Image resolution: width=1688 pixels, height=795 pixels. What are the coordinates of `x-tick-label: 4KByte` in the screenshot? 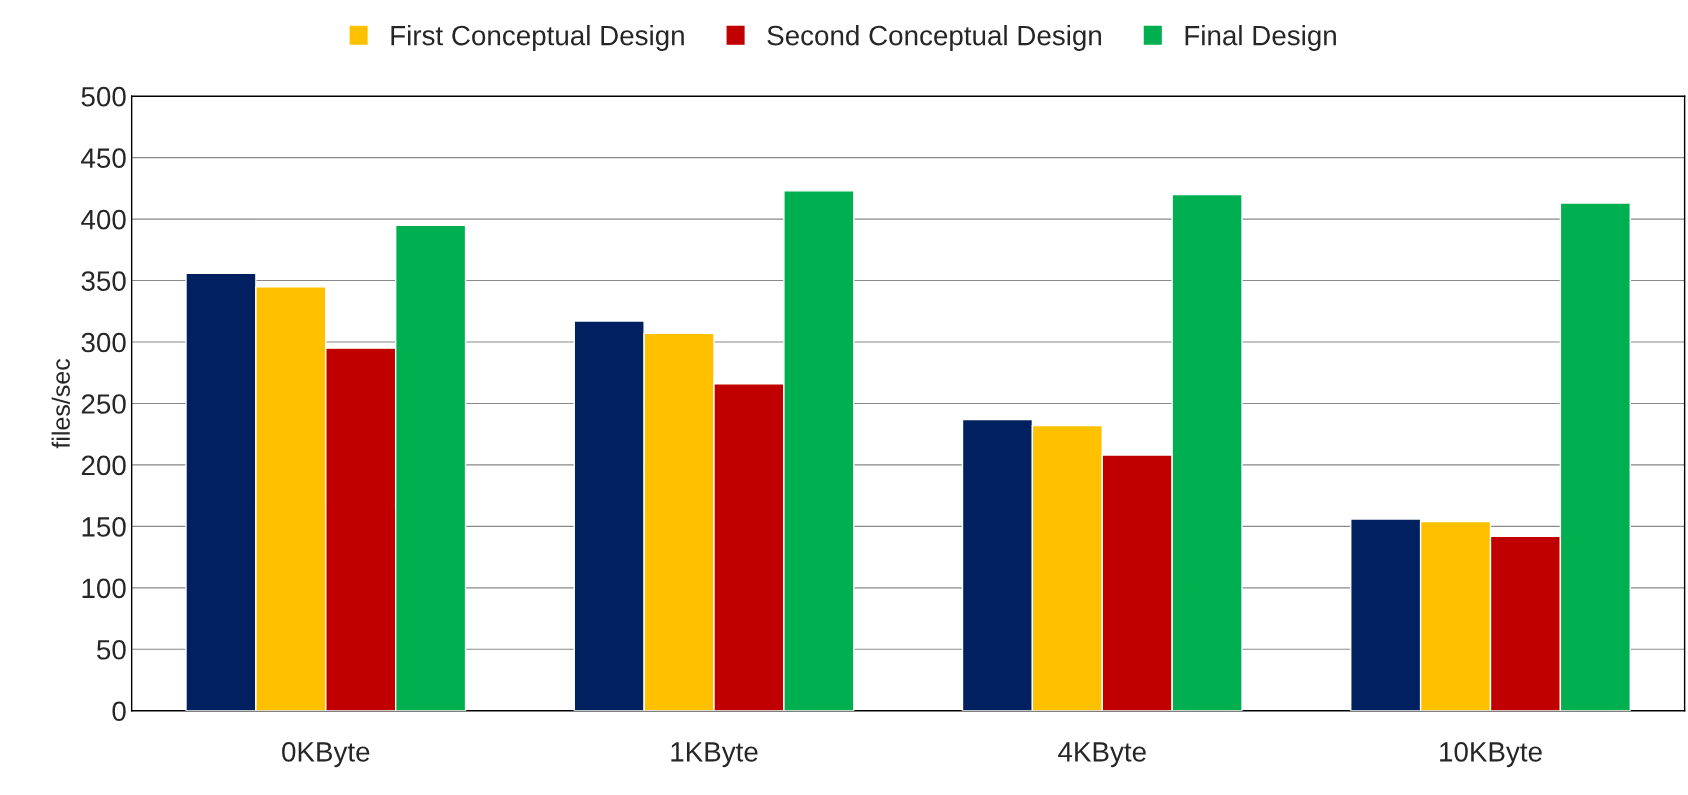 It's located at (1102, 755).